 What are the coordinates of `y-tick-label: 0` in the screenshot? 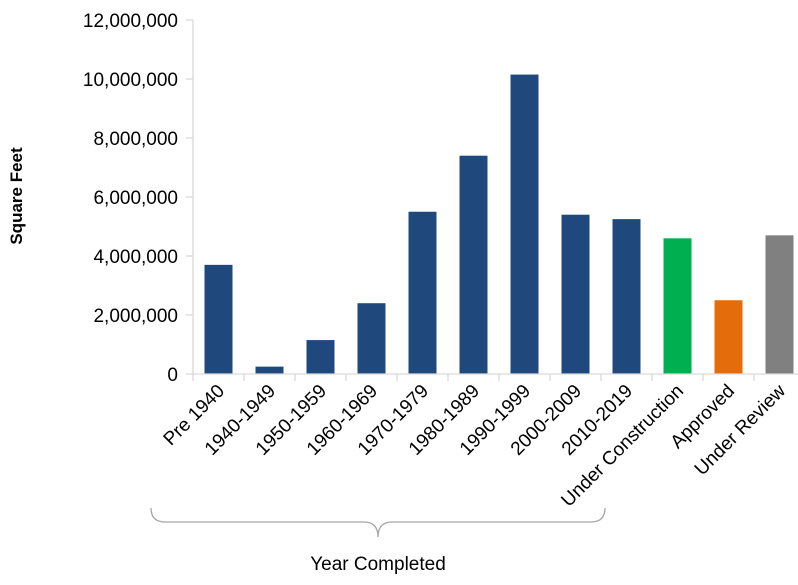 It's located at (172, 375).